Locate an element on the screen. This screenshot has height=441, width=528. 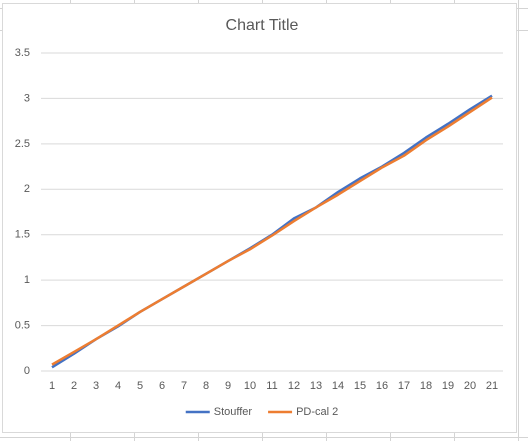
x-tick-label: 2 is located at coordinates (74, 386).